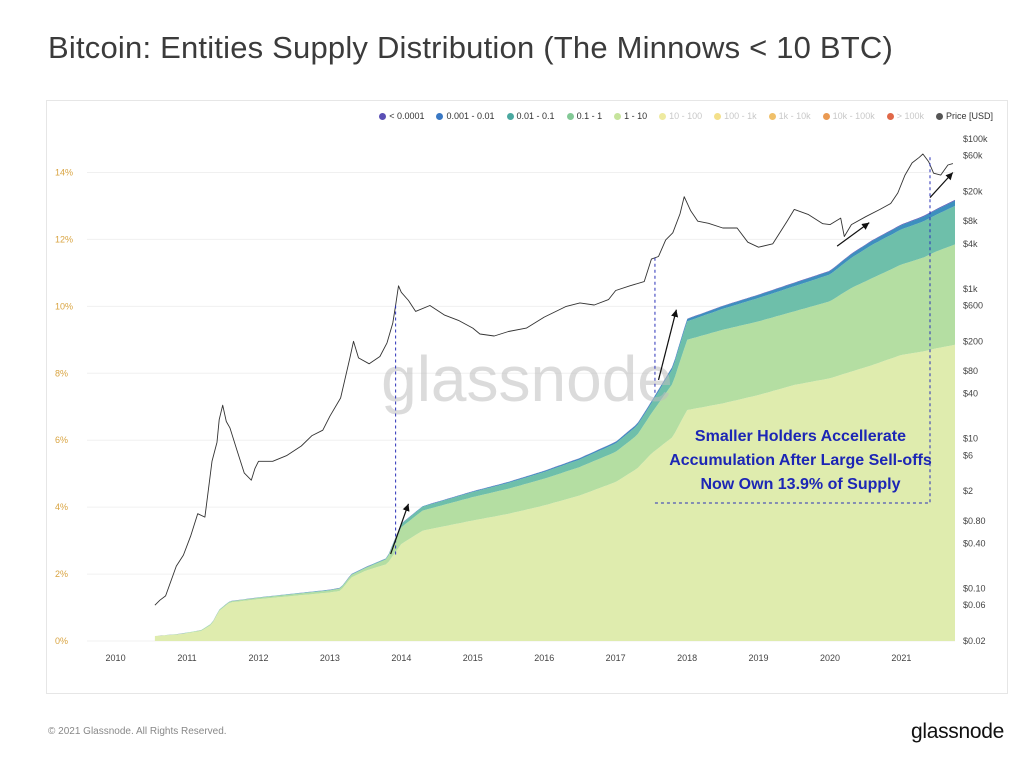  I want to click on y-right-tick-label: $0.06, so click(974, 605).